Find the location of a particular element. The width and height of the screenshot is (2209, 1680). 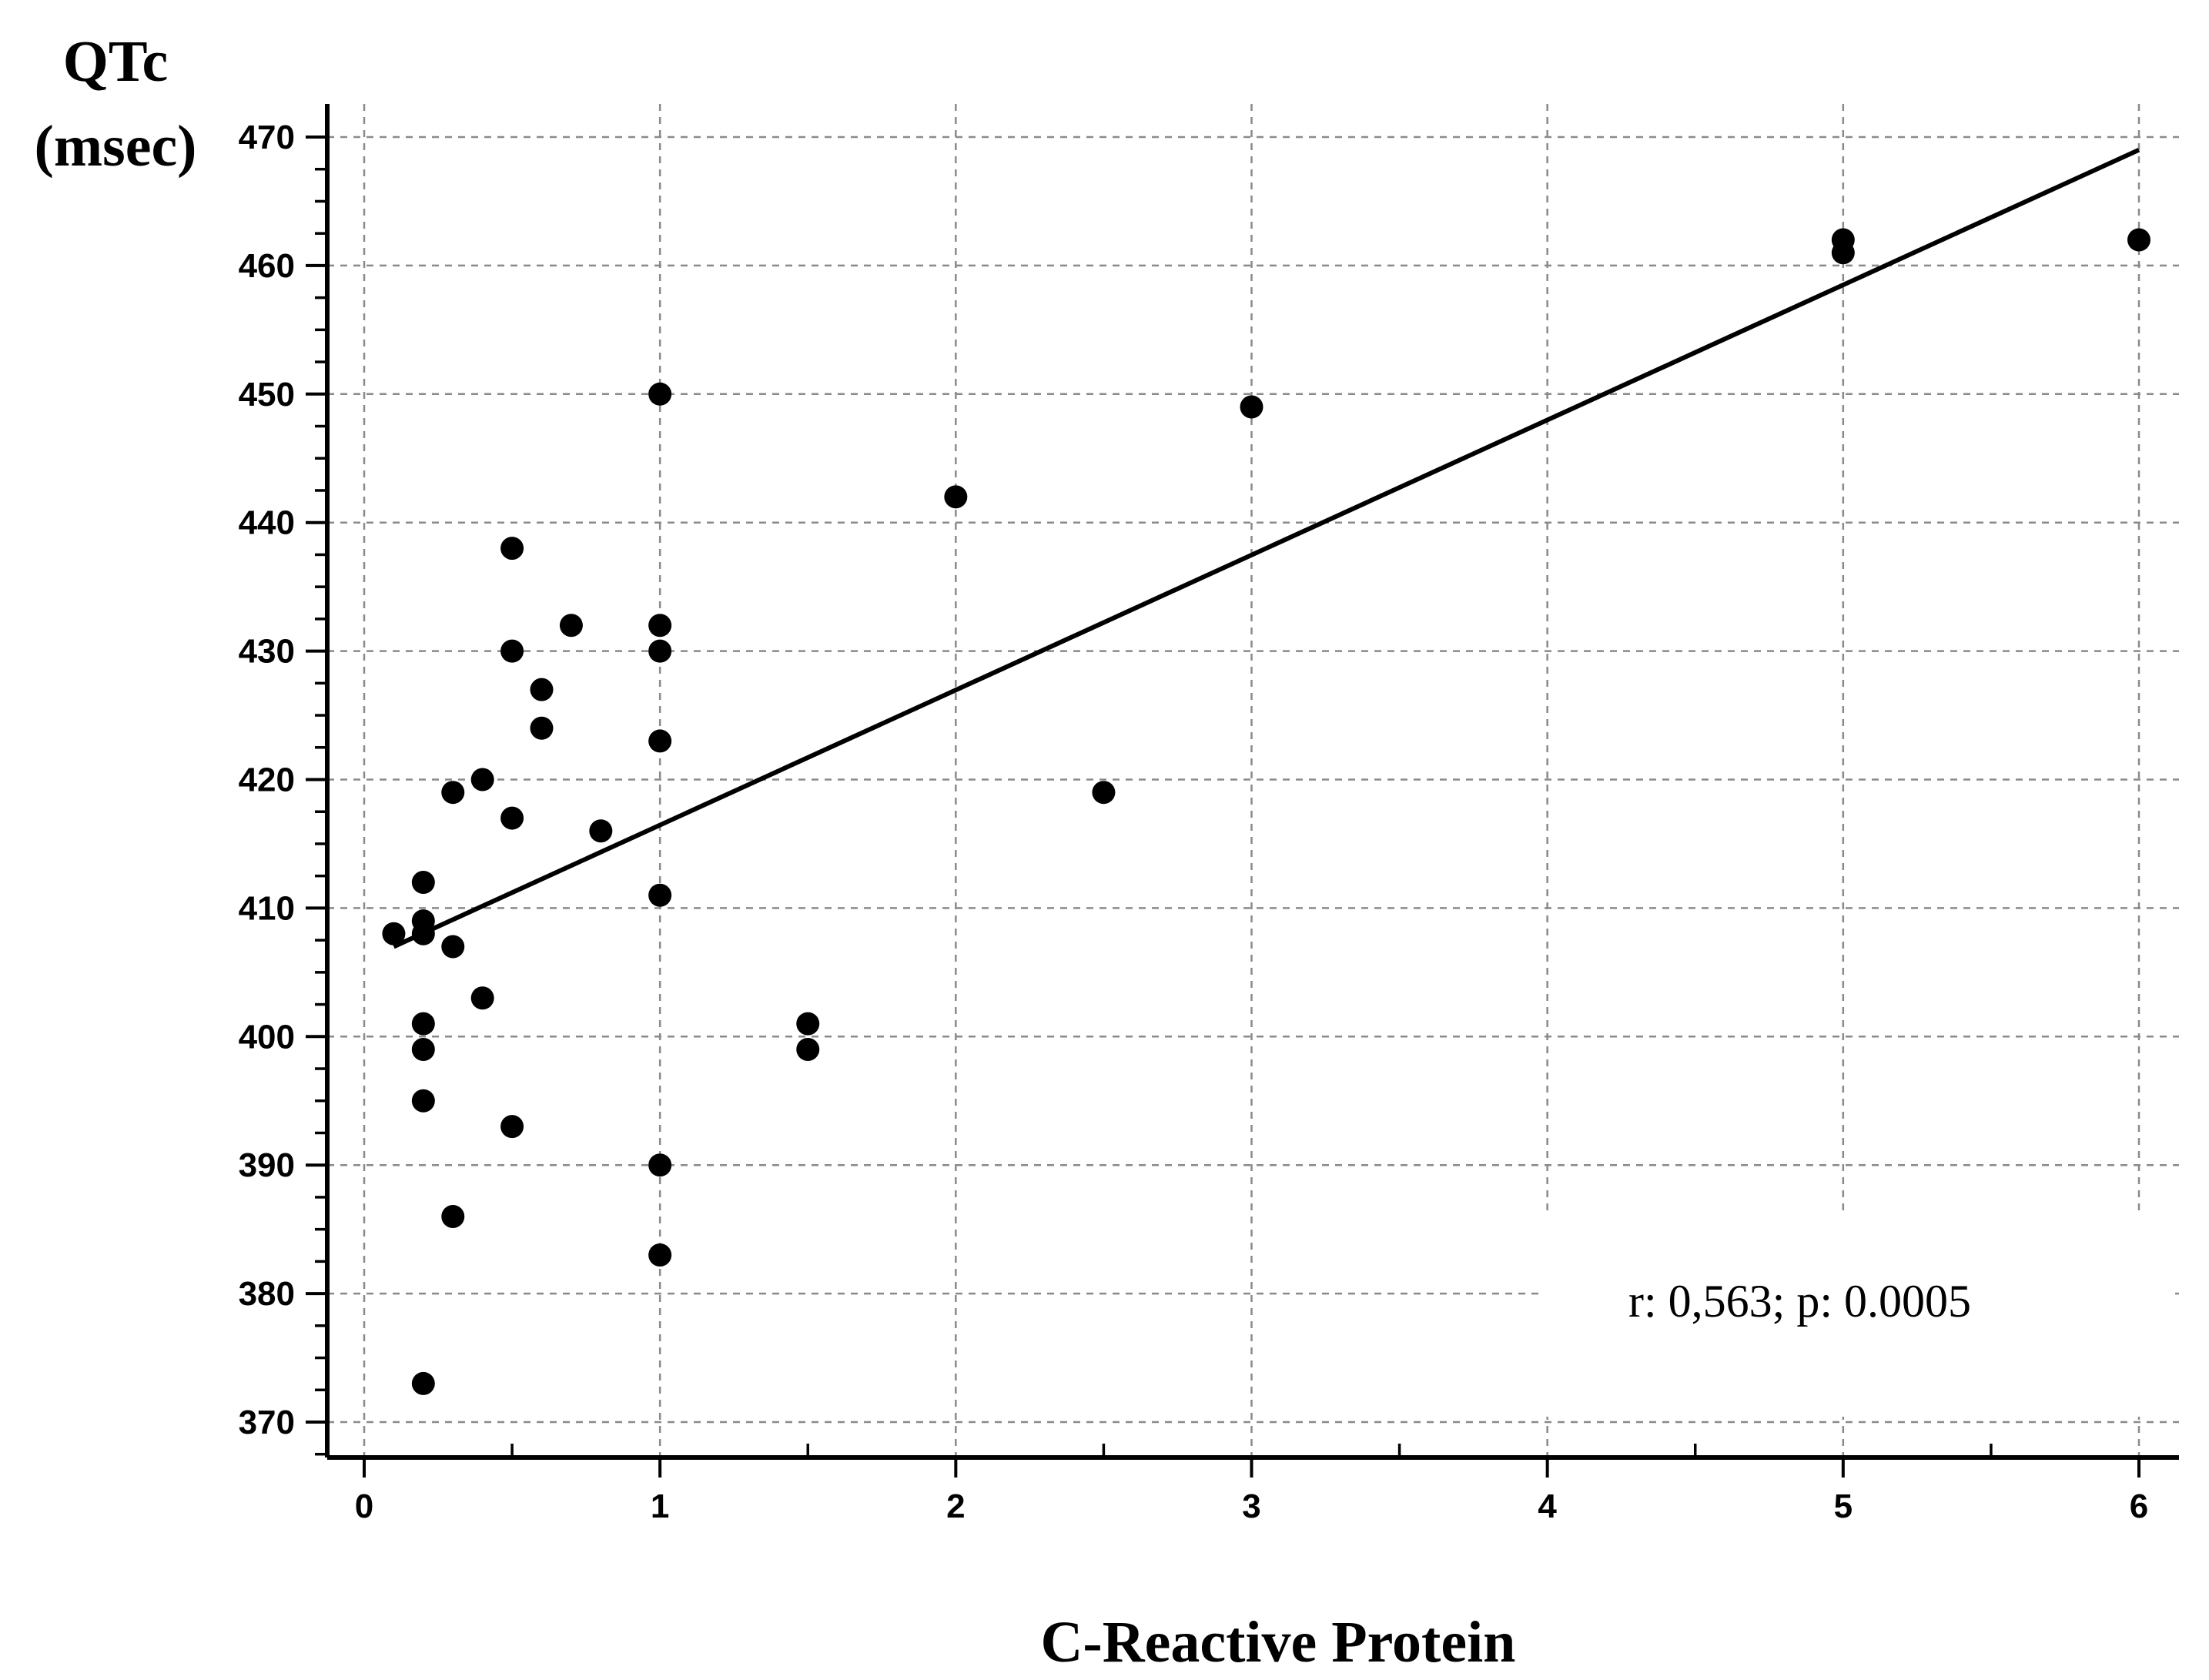

correlation-annotation: r: 0,563; p: 0.0005 is located at coordinates (1799, 1301).